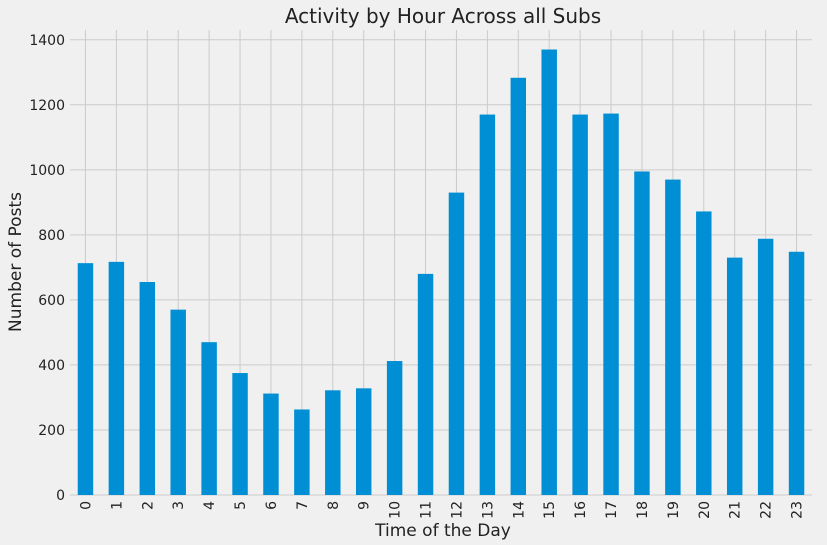 This screenshot has height=545, width=827. What do you see at coordinates (179, 505) in the screenshot?
I see `x-tick-label: 3` at bounding box center [179, 505].